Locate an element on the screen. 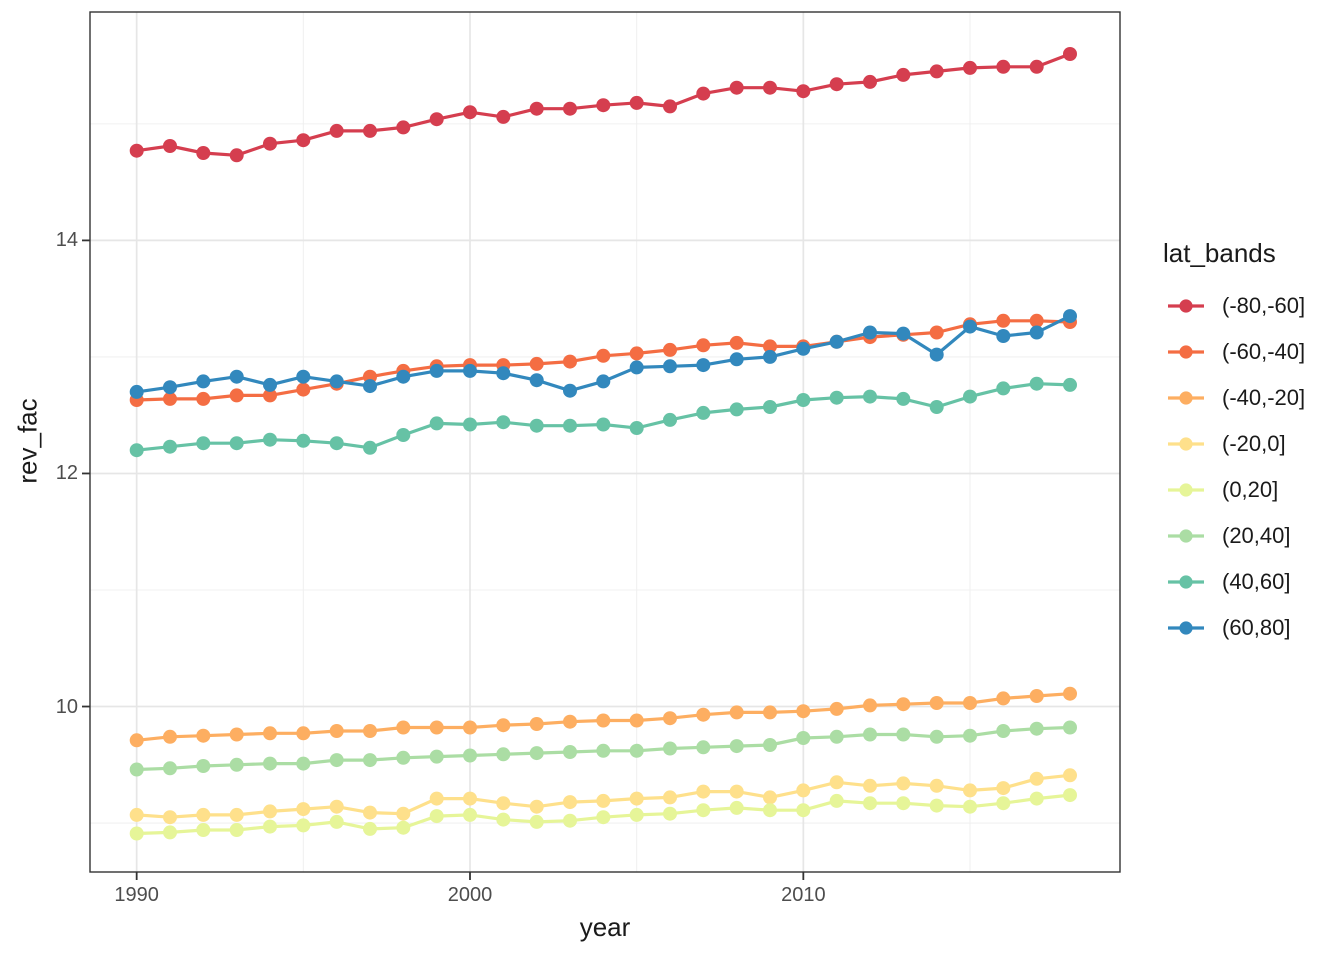  legend-item-label: (20,40] is located at coordinates (1256, 535).